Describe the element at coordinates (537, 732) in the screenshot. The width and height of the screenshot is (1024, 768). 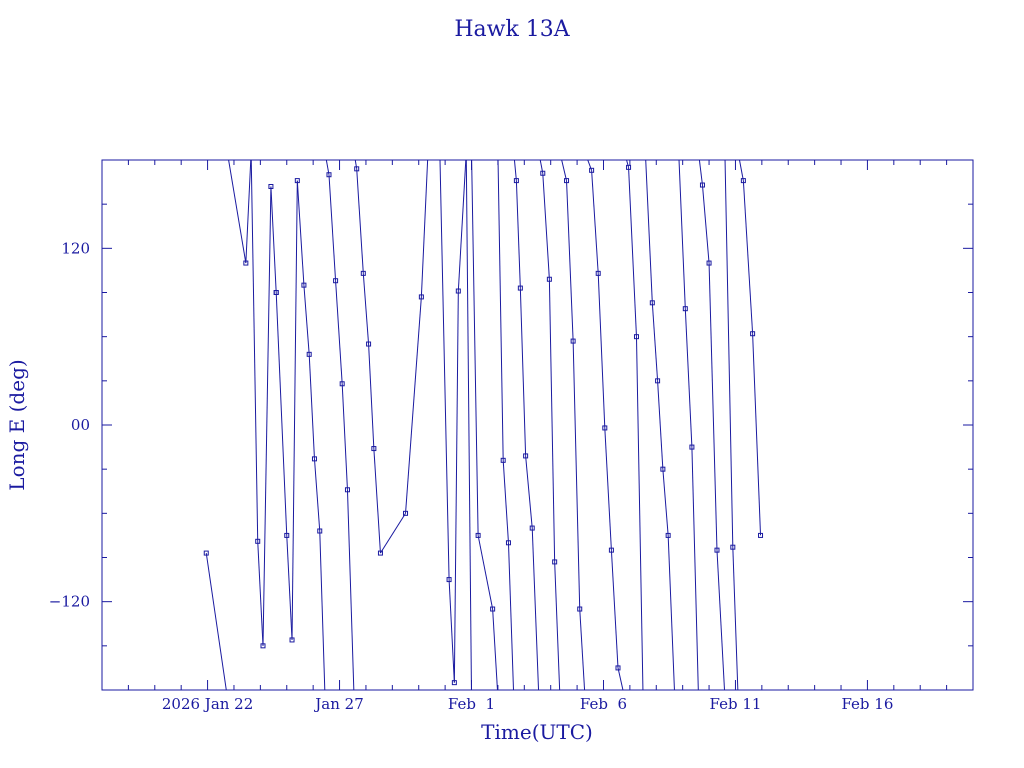
I see `x-axis-label: Time(UTC)` at that location.